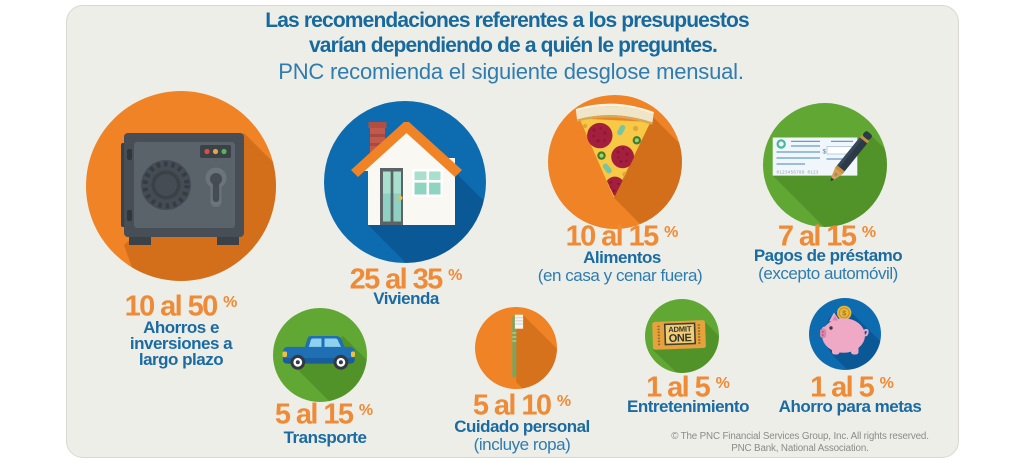  What do you see at coordinates (680, 338) in the screenshot?
I see `svg-text: ONE` at bounding box center [680, 338].